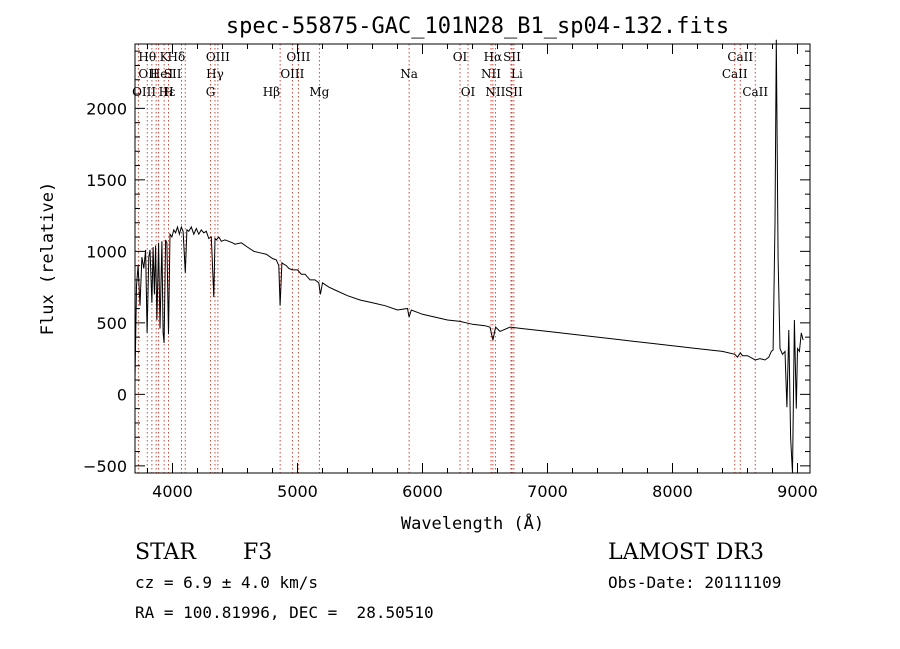 This screenshot has width=900, height=649. What do you see at coordinates (172, 491) in the screenshot?
I see `x-tick-label: 4000` at bounding box center [172, 491].